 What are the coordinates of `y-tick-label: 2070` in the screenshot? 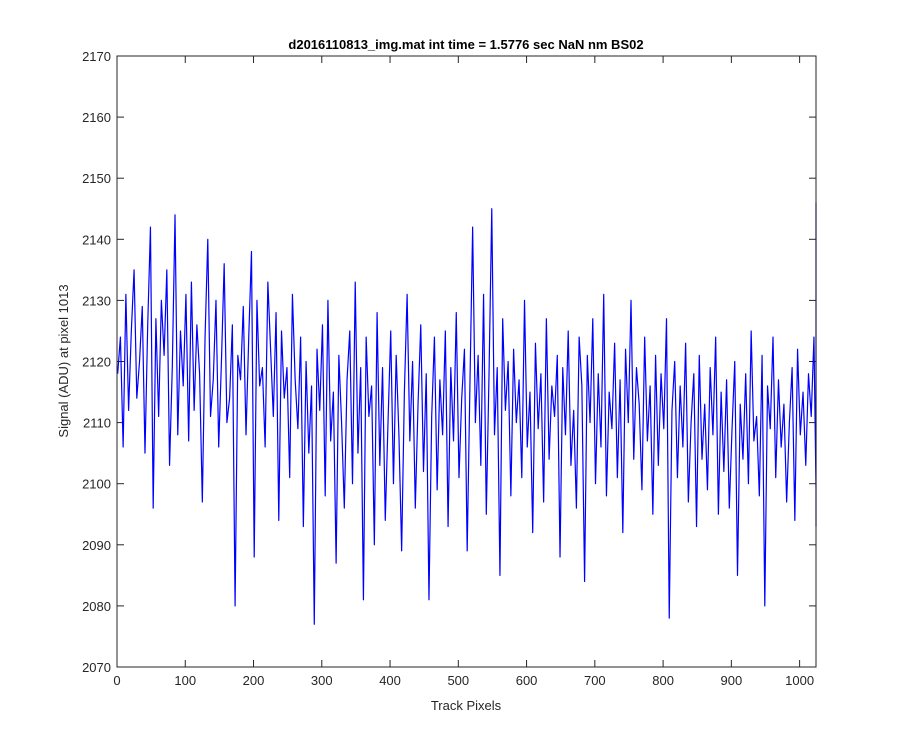 It's located at (96, 667).